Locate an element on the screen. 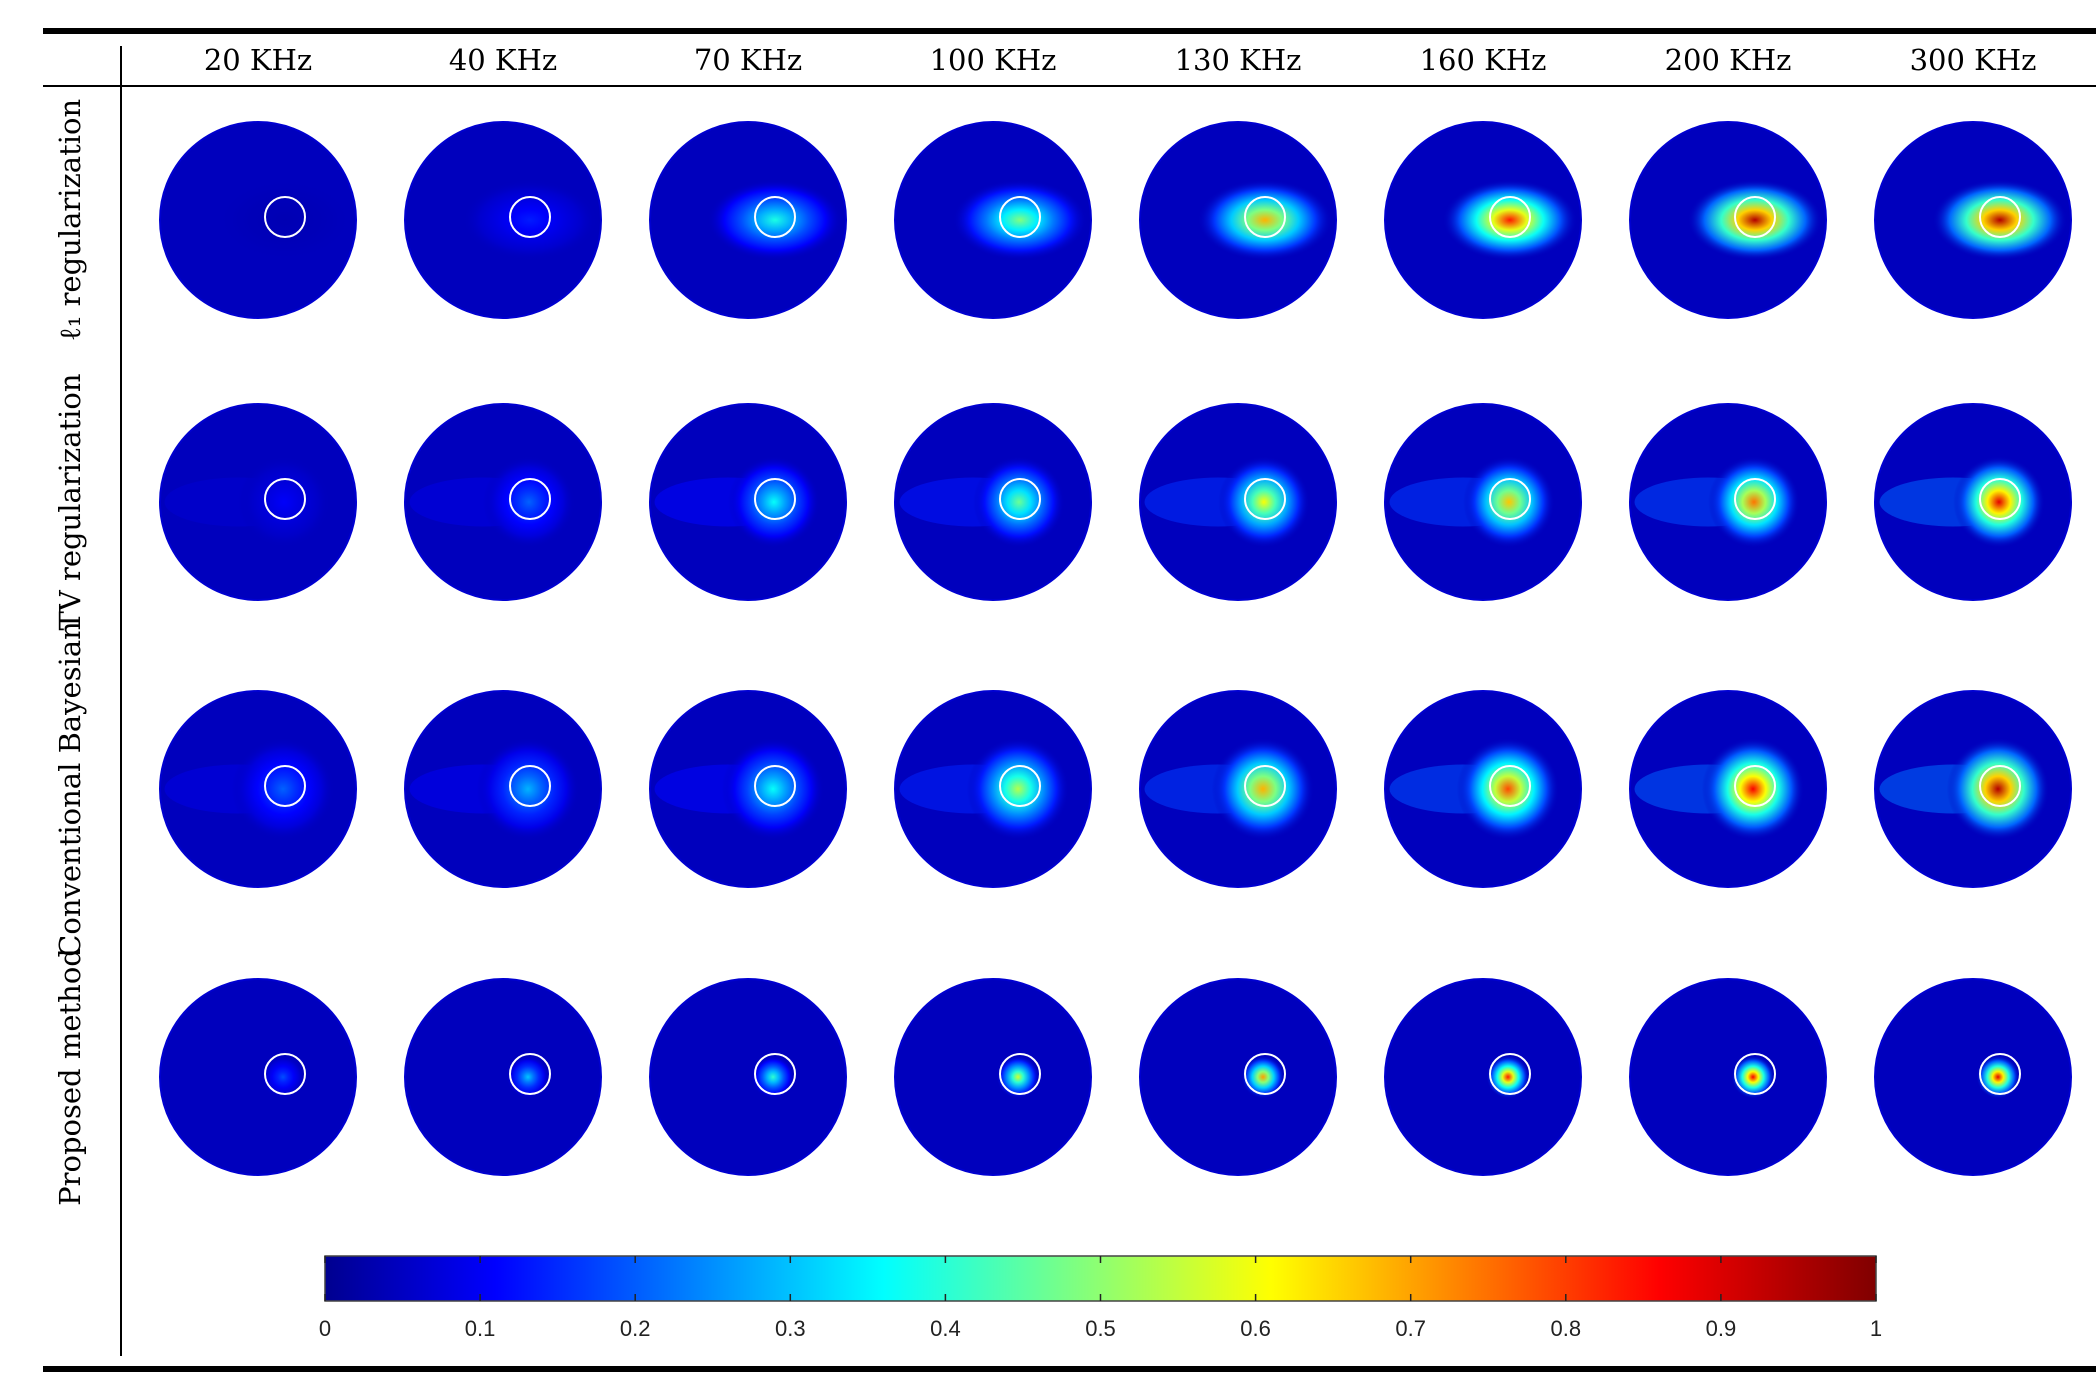 The height and width of the screenshot is (1387, 2100). label-separator is located at coordinates (121, 701).